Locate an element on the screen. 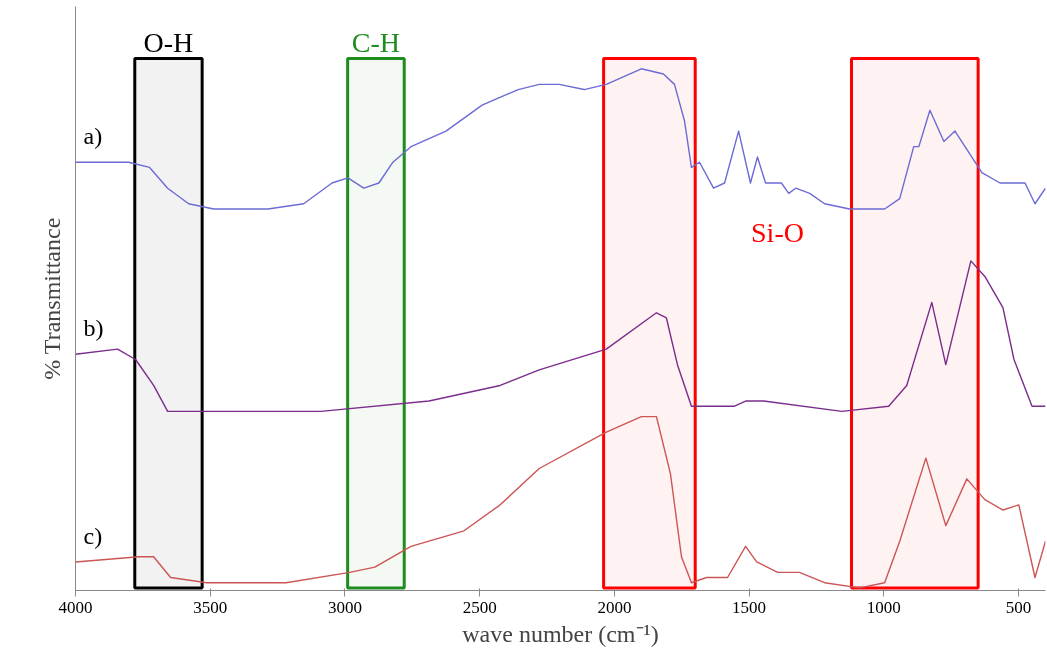 The width and height of the screenshot is (1047, 649). x-tick-label: 4000 is located at coordinates (75, 607).